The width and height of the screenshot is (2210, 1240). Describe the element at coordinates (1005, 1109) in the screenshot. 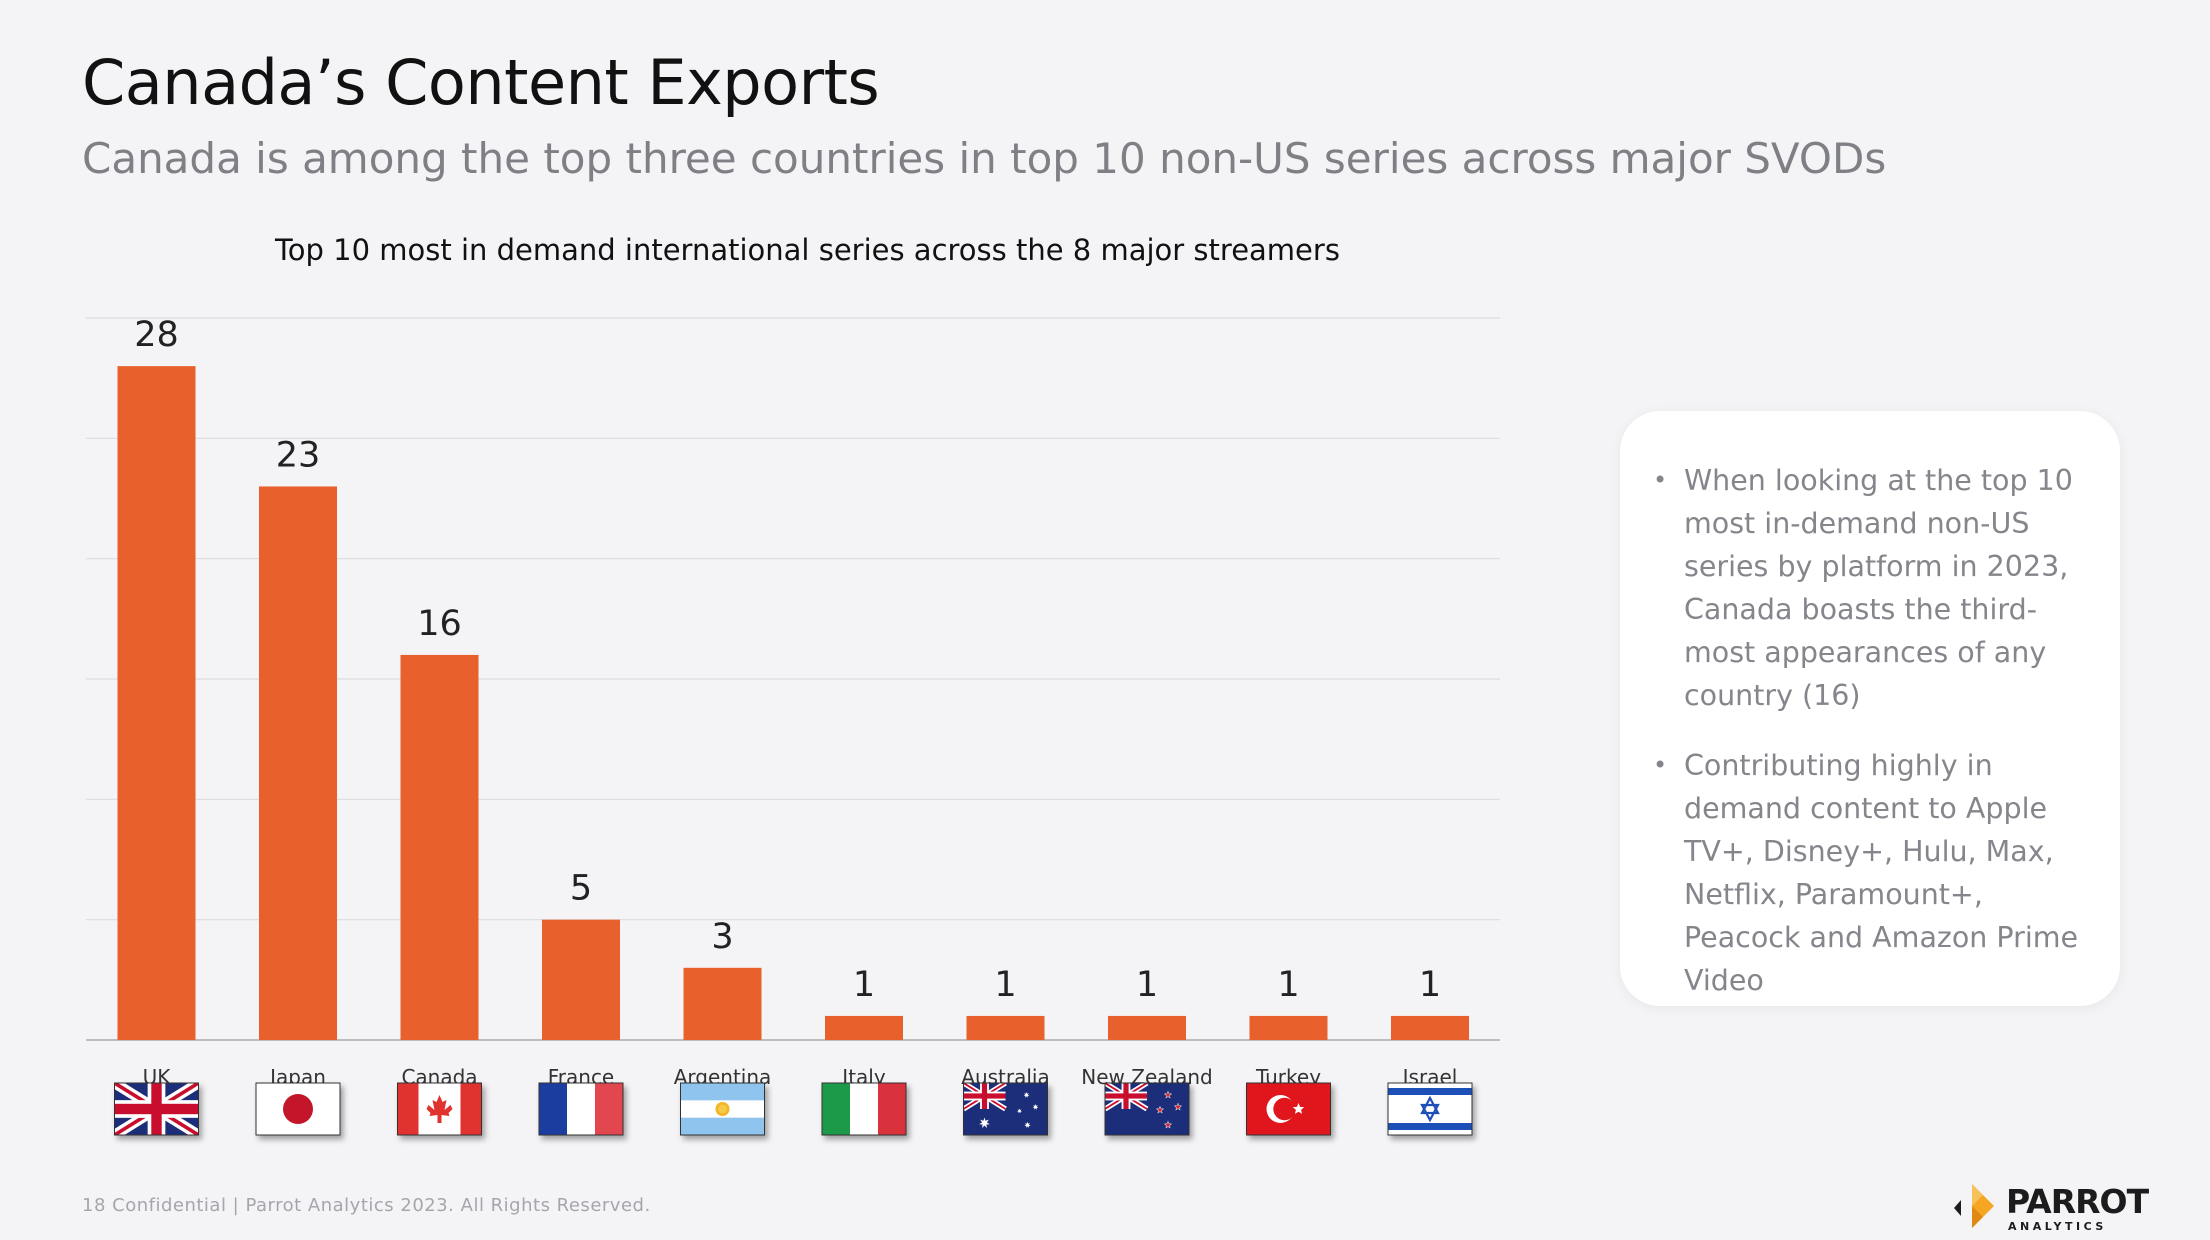

I see `australia-flag-icon` at that location.